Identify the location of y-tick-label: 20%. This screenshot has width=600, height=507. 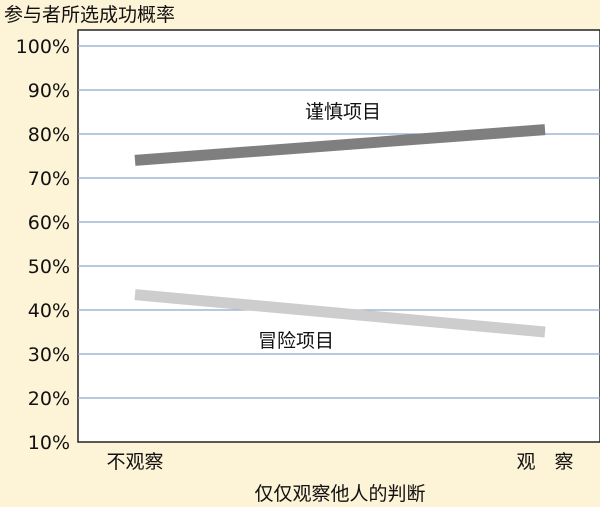
(49, 399).